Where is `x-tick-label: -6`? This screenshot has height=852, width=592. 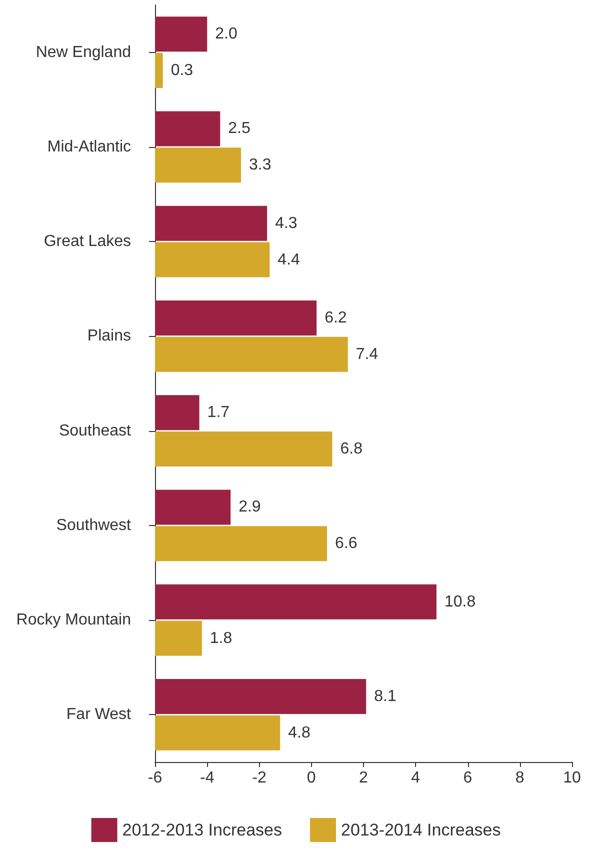
x-tick-label: -6 is located at coordinates (155, 778).